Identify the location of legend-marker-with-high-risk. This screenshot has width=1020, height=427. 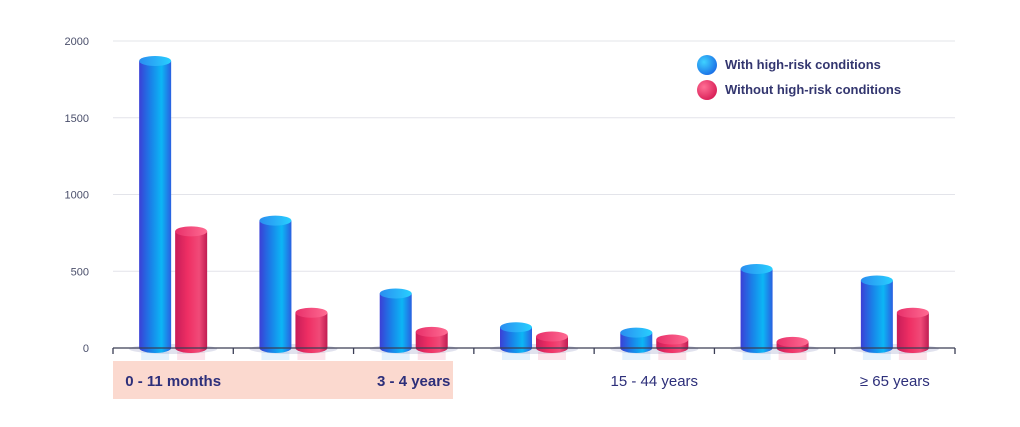
(707, 65).